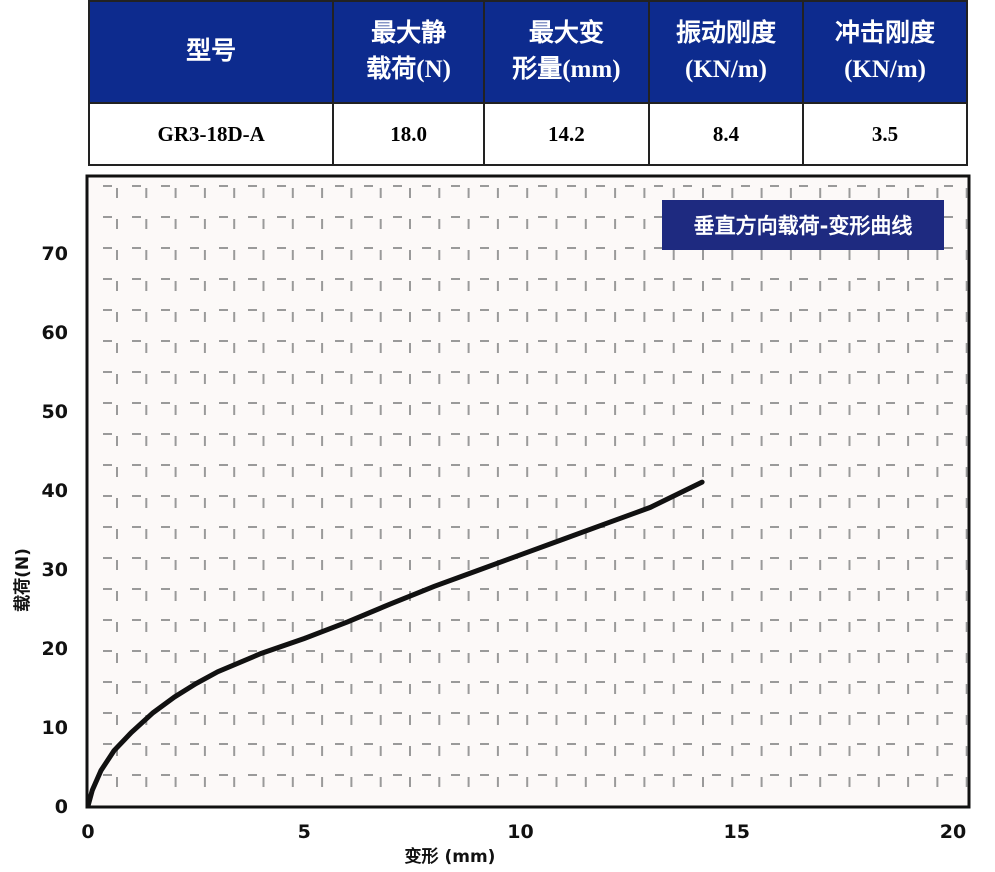  Describe the element at coordinates (953, 832) in the screenshot. I see `x-tick-label: 20` at that location.